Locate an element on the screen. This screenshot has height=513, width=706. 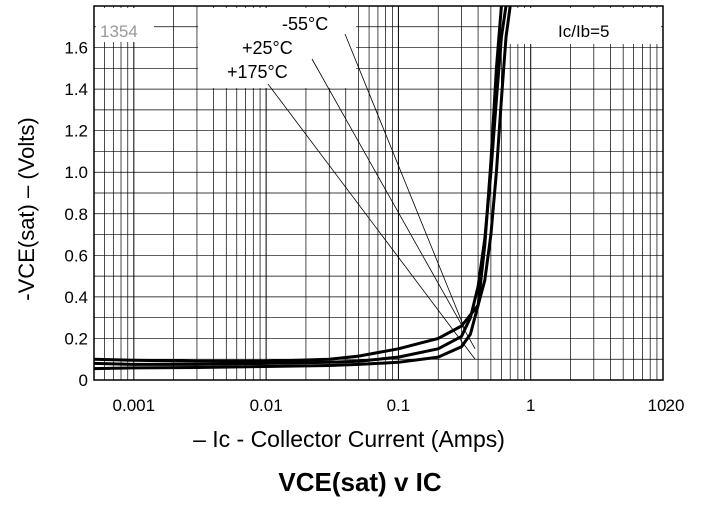
series-label: -55°C is located at coordinates (305, 24).